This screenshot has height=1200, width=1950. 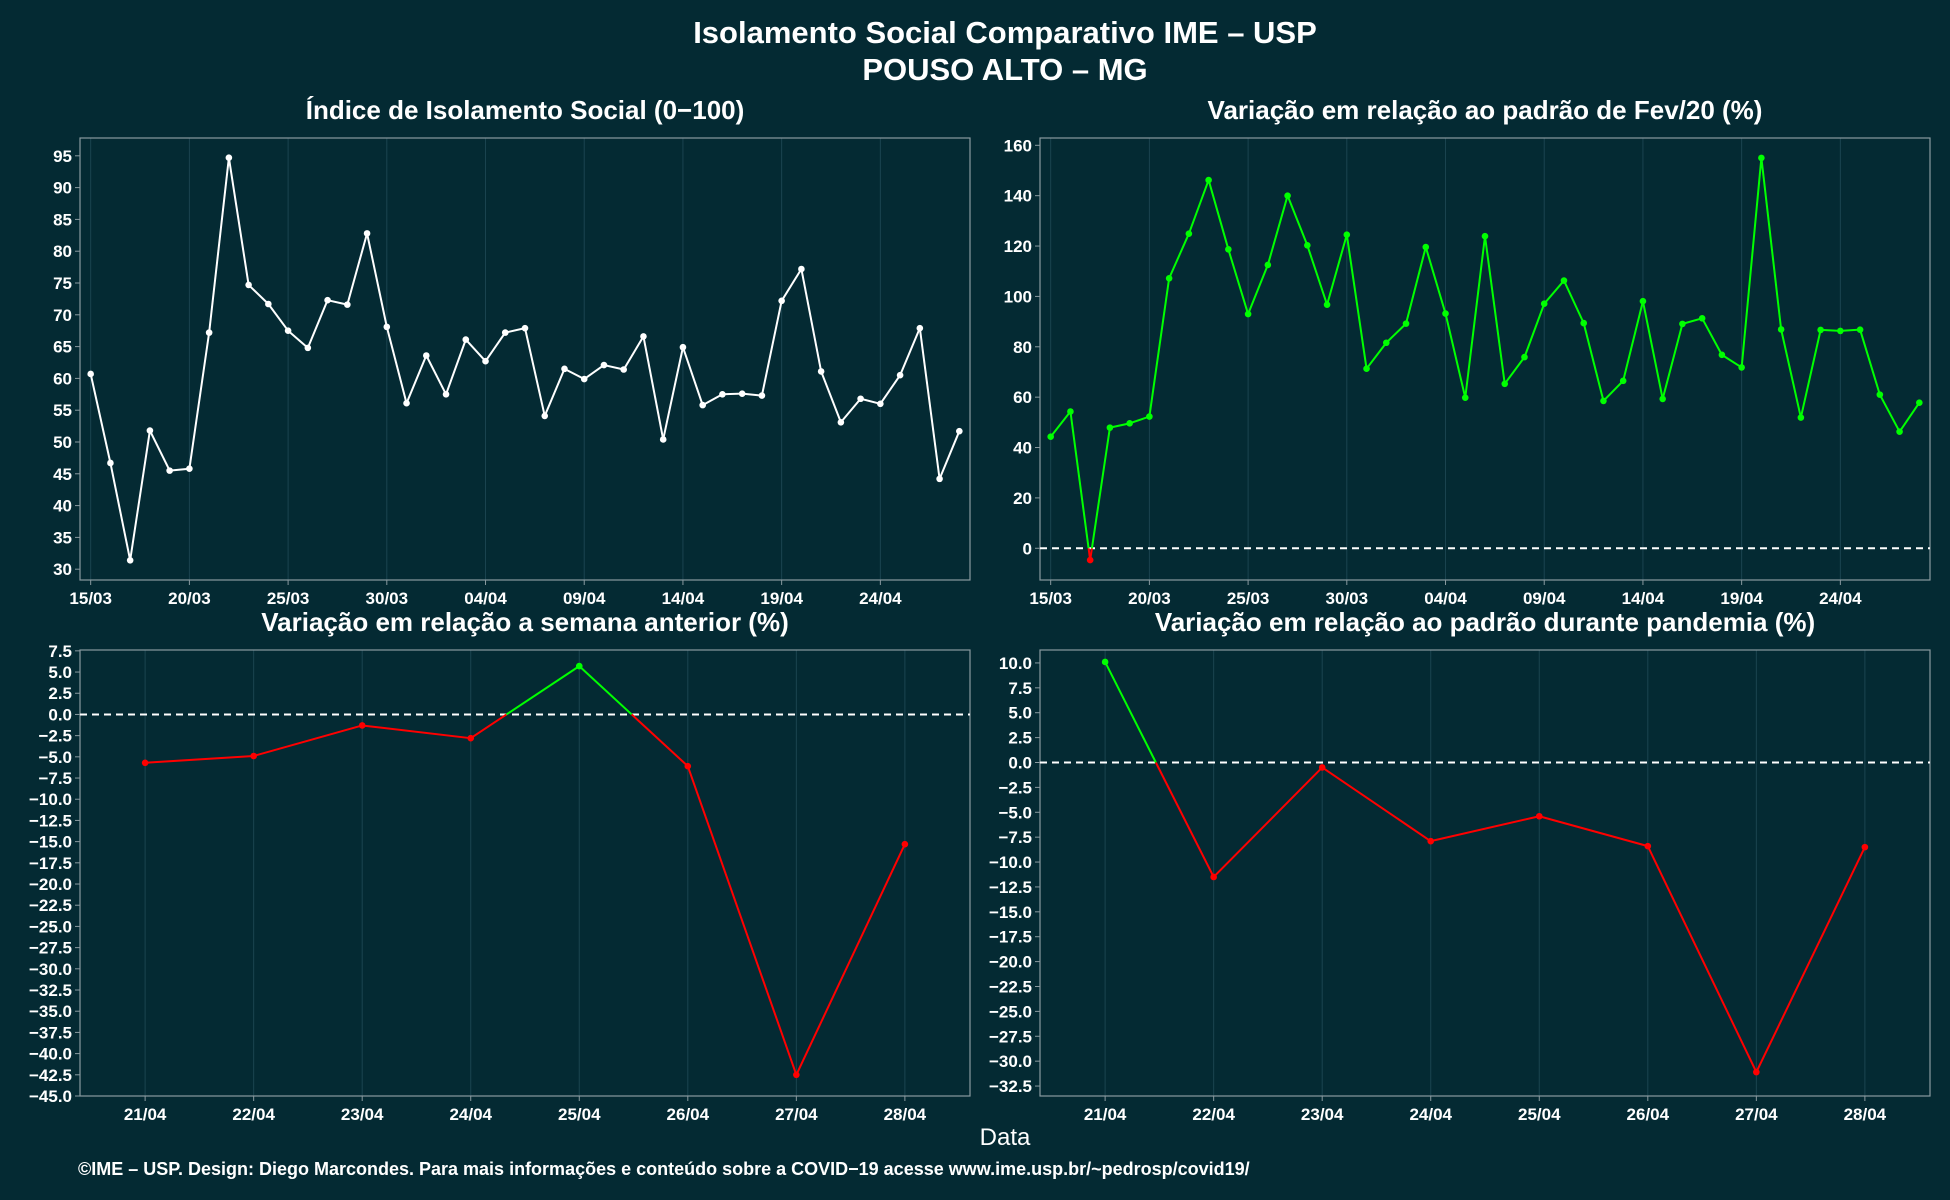 What do you see at coordinates (50, 1054) in the screenshot?
I see `y-tick-label: −40.0` at bounding box center [50, 1054].